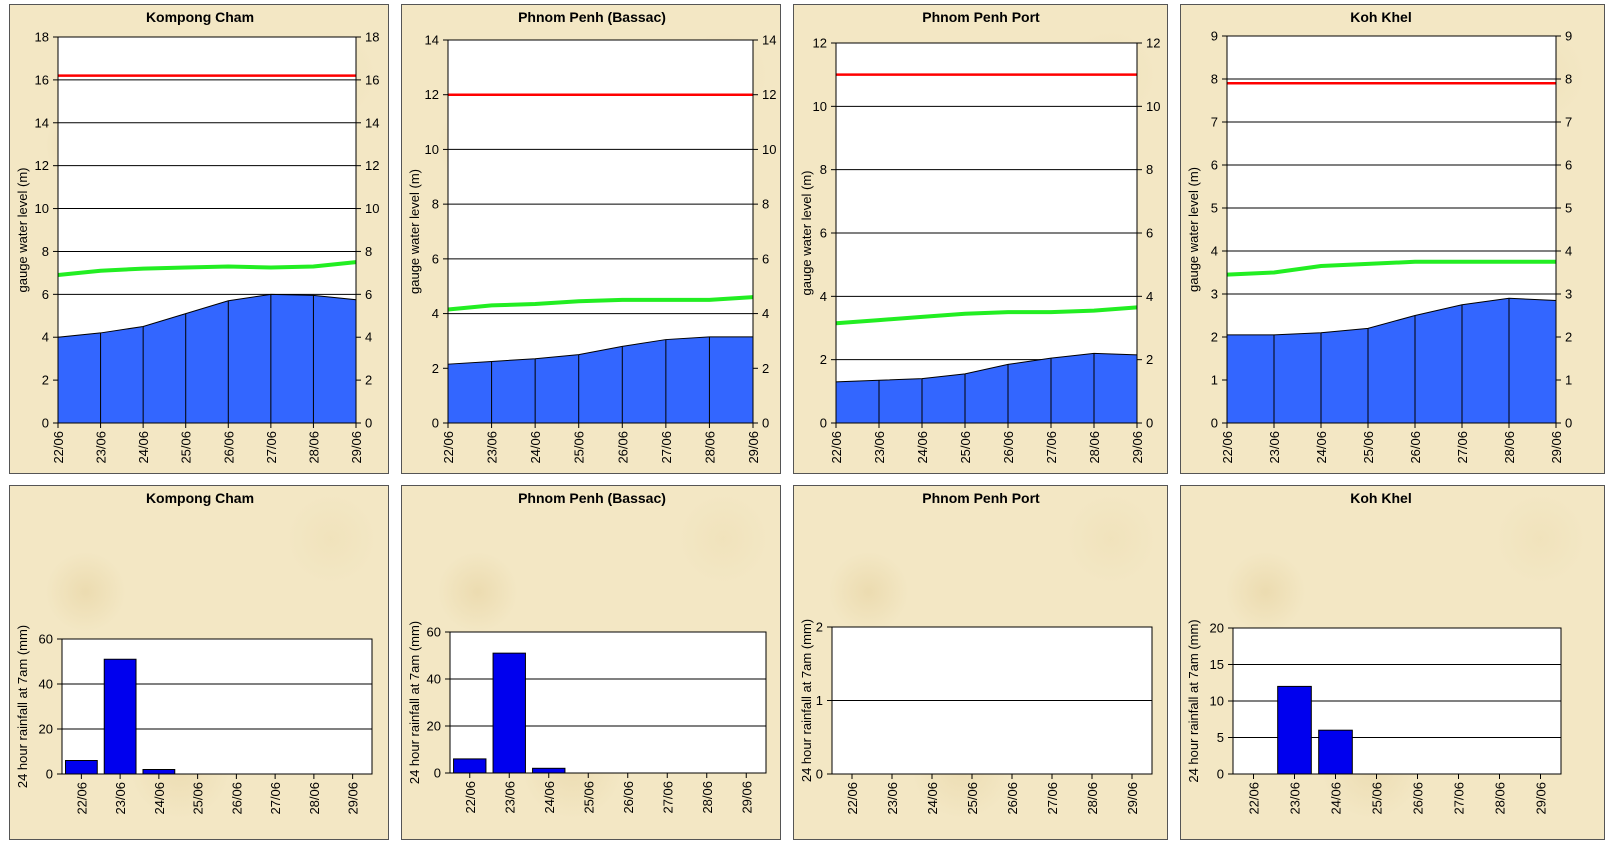  I want to click on y-tick-label: 40, so click(434, 679).